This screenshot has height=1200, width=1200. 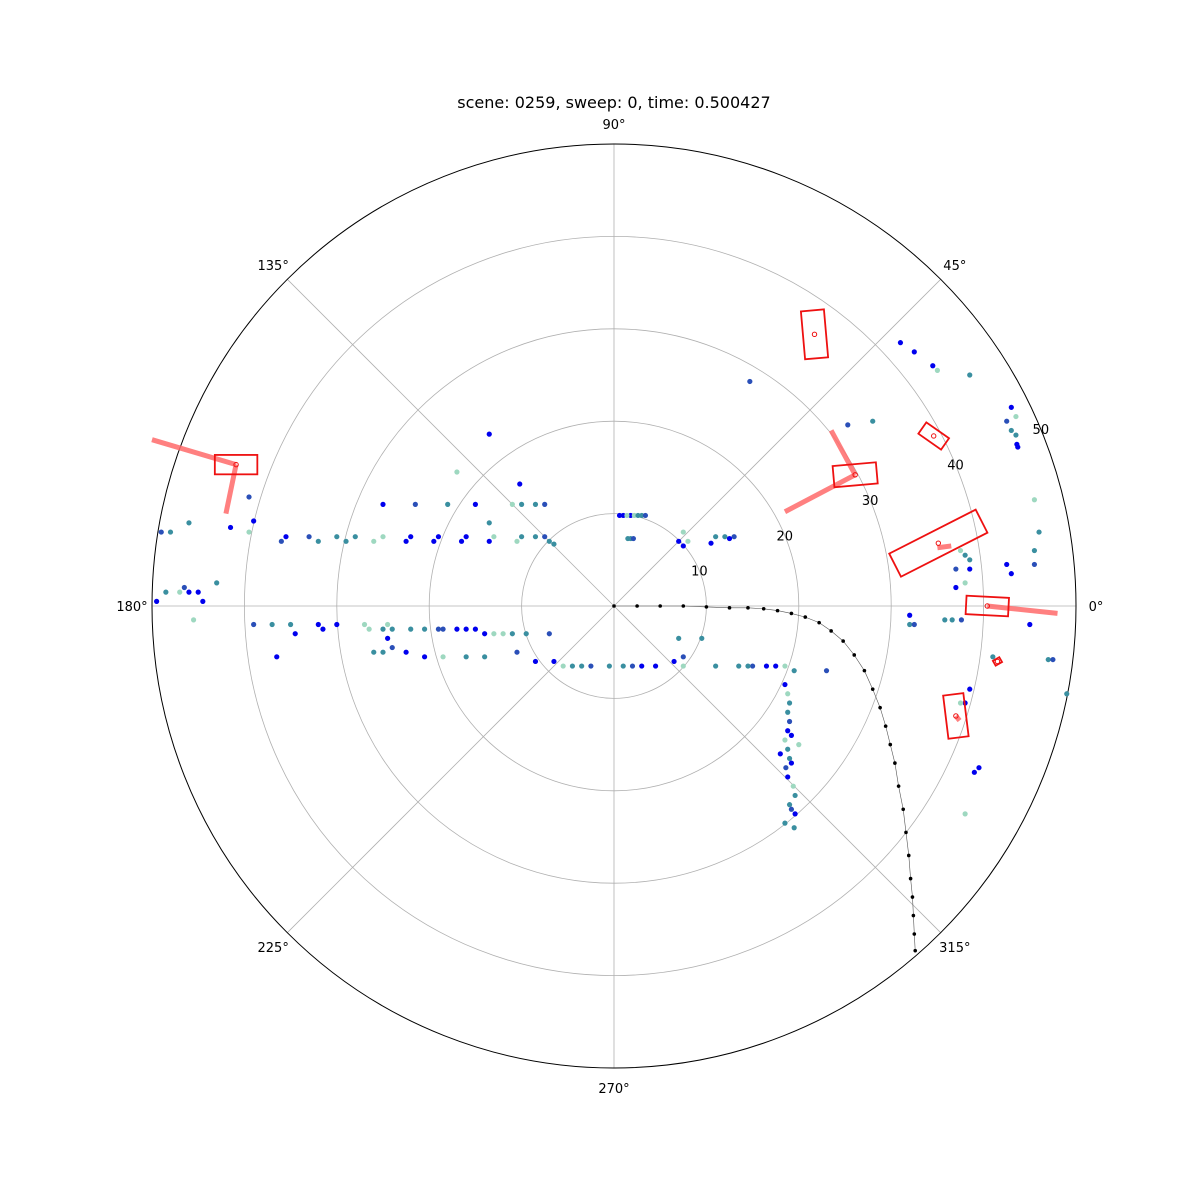 What do you see at coordinates (777, 443) in the screenshot?
I see `angular-gridline` at bounding box center [777, 443].